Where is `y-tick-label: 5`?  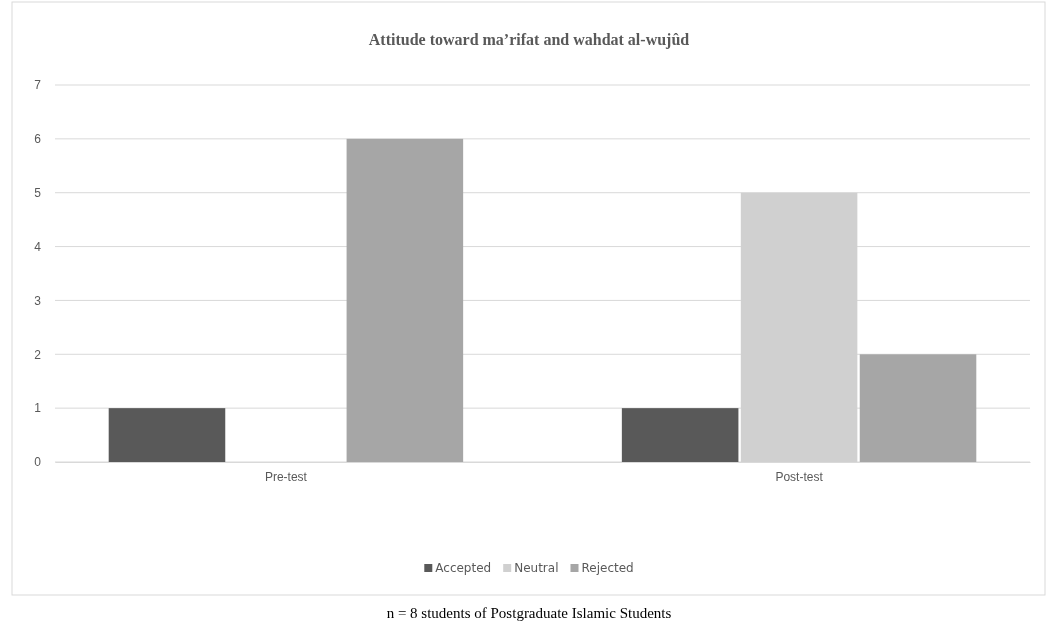 y-tick-label: 5 is located at coordinates (38, 193).